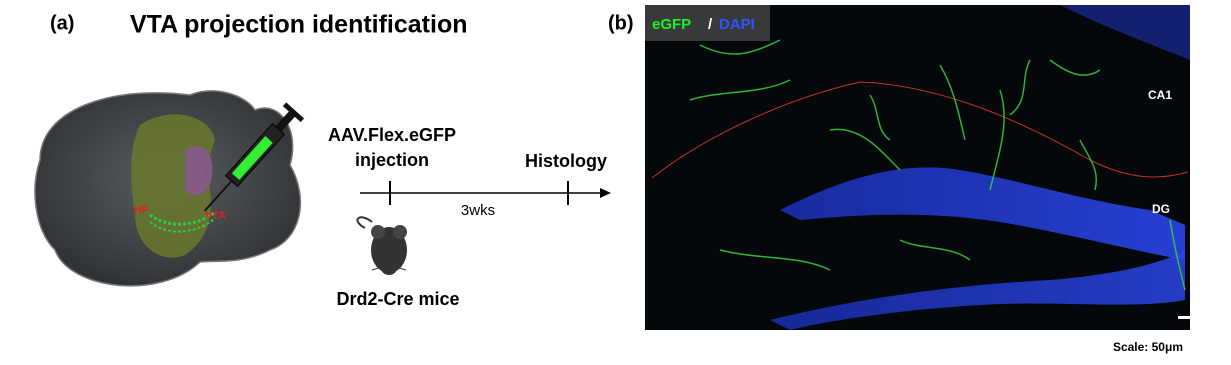  I want to click on brain-label: HF, so click(141, 210).